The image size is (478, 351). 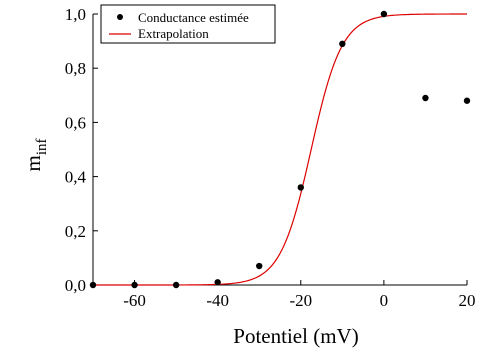 What do you see at coordinates (76, 177) in the screenshot?
I see `y-tick-label: 0,4` at bounding box center [76, 177].